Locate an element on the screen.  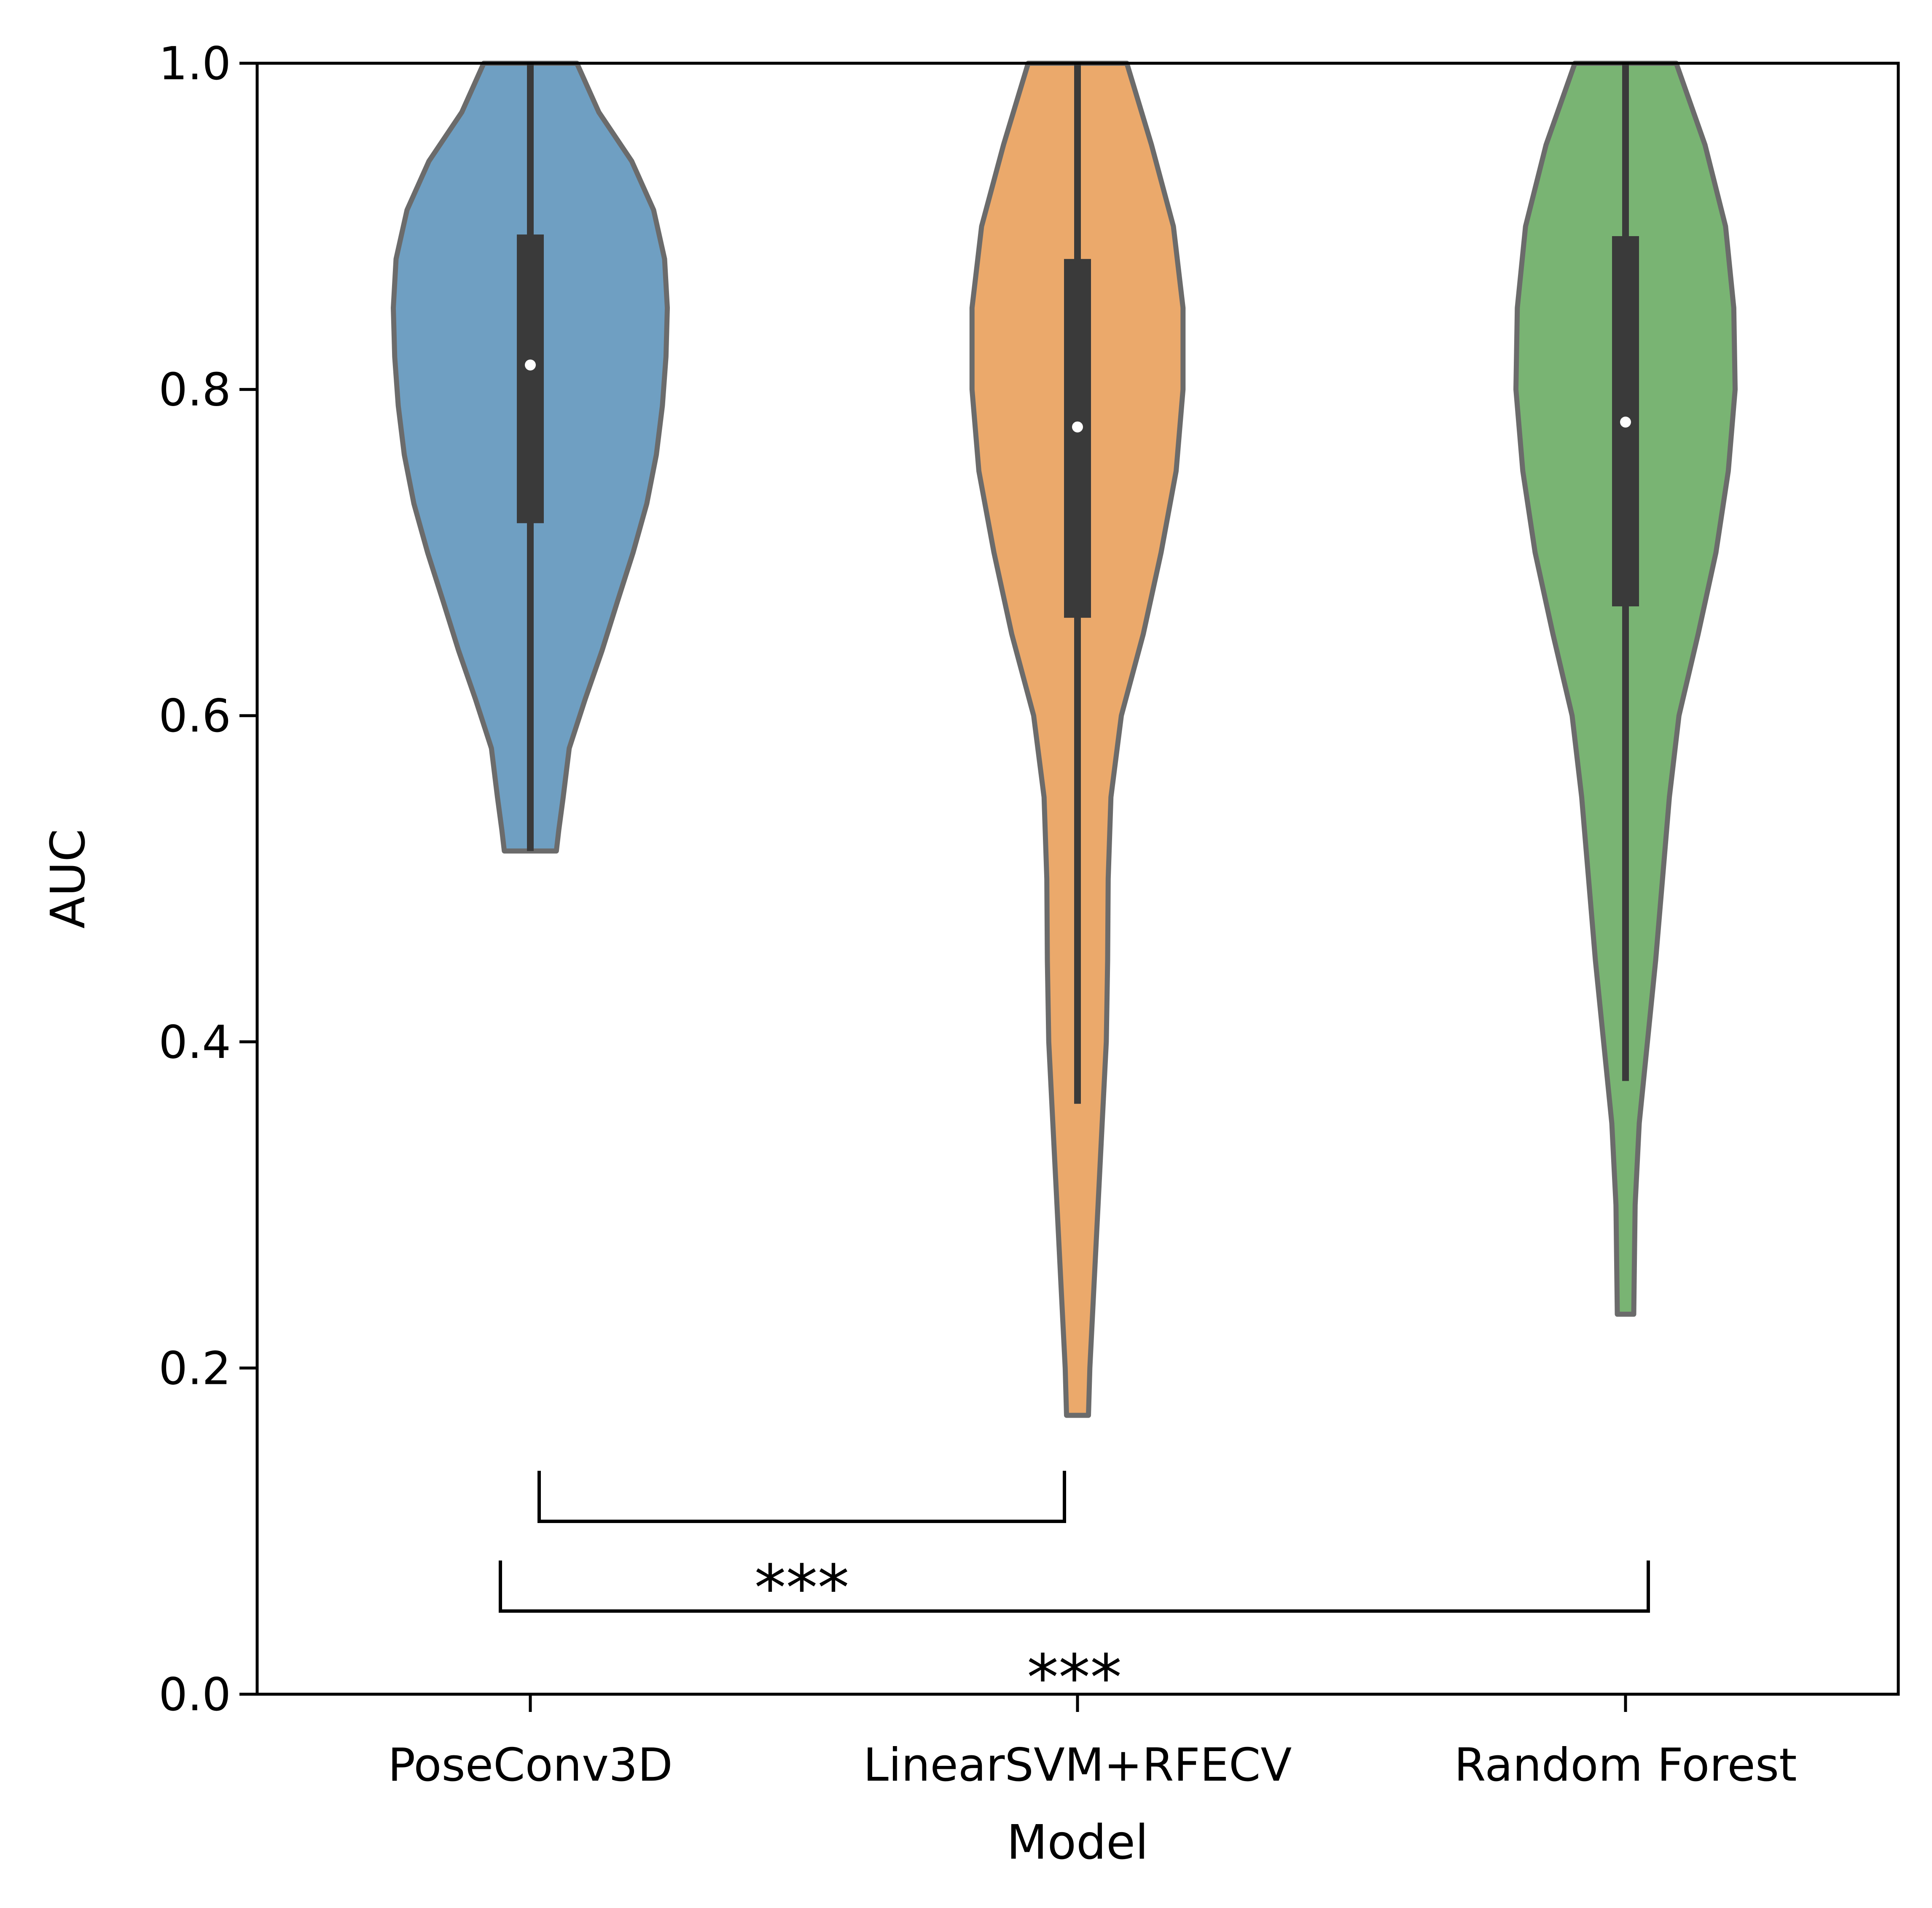
y-tick-label: 0.6 is located at coordinates (195, 716).